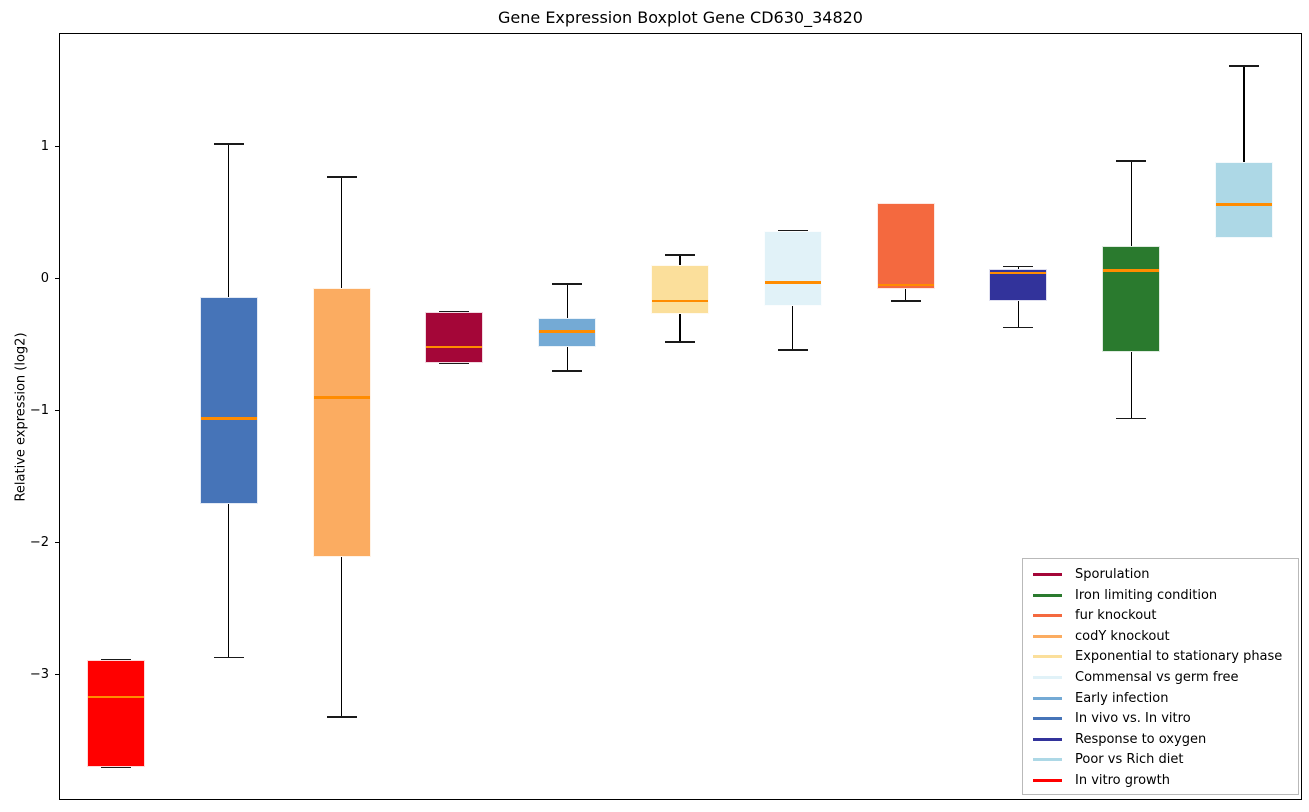  I want to click on legend-label: fur knockout, so click(1116, 616).